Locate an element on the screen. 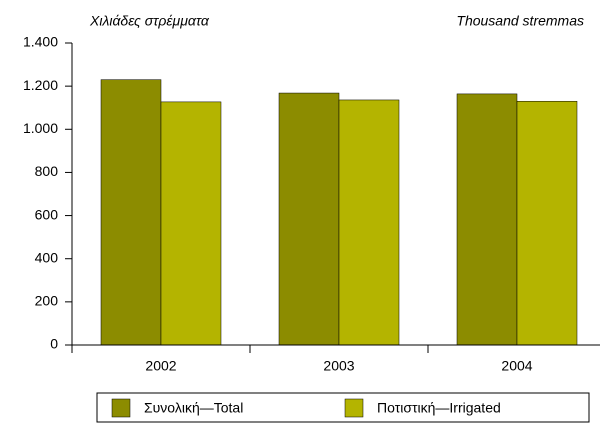 The image size is (600, 423). y-tick-label: 400 is located at coordinates (47, 257).